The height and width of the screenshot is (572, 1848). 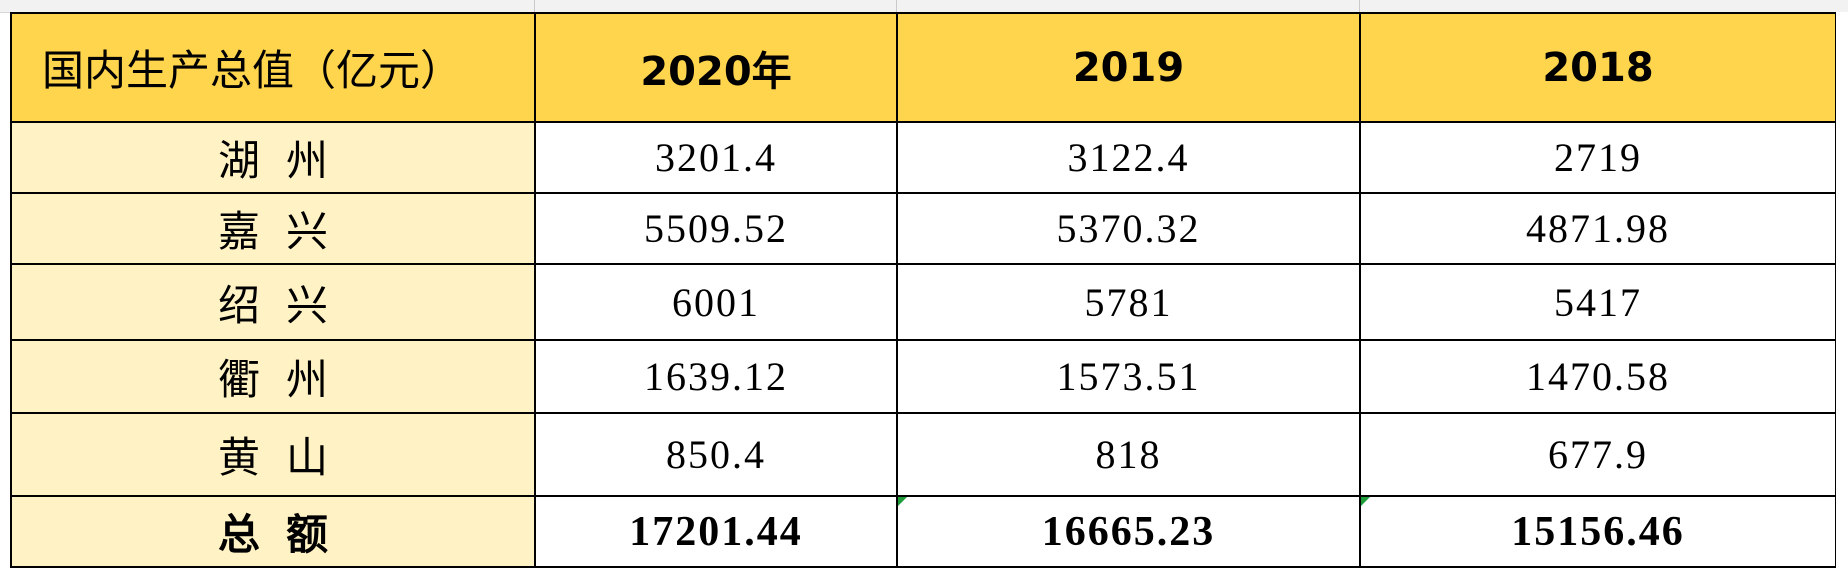 What do you see at coordinates (273, 157) in the screenshot?
I see `region-cell: 湖州` at bounding box center [273, 157].